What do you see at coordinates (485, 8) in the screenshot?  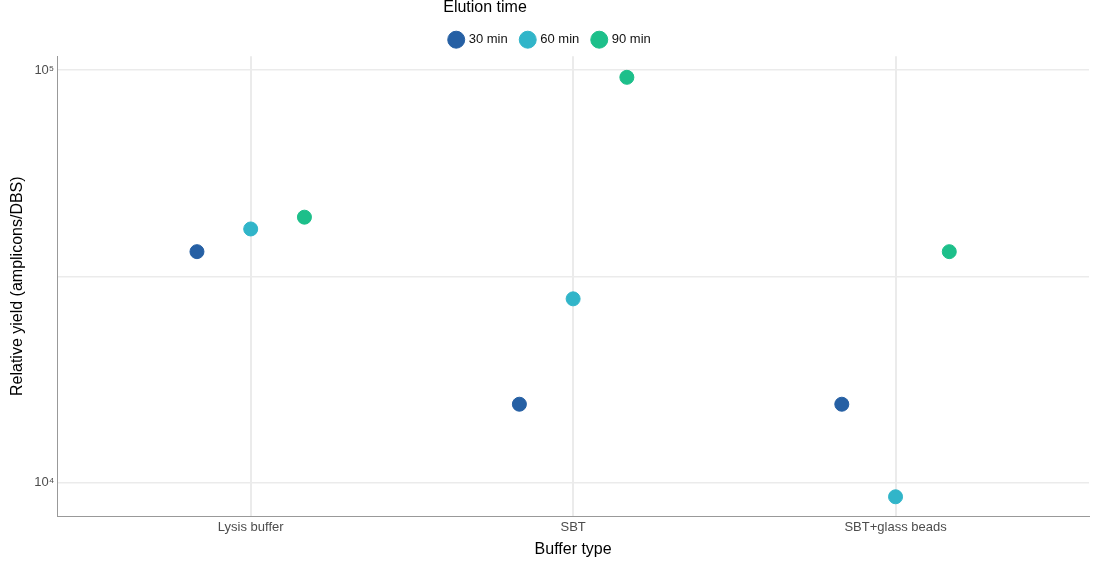 I see `legend-title: Elution time` at bounding box center [485, 8].